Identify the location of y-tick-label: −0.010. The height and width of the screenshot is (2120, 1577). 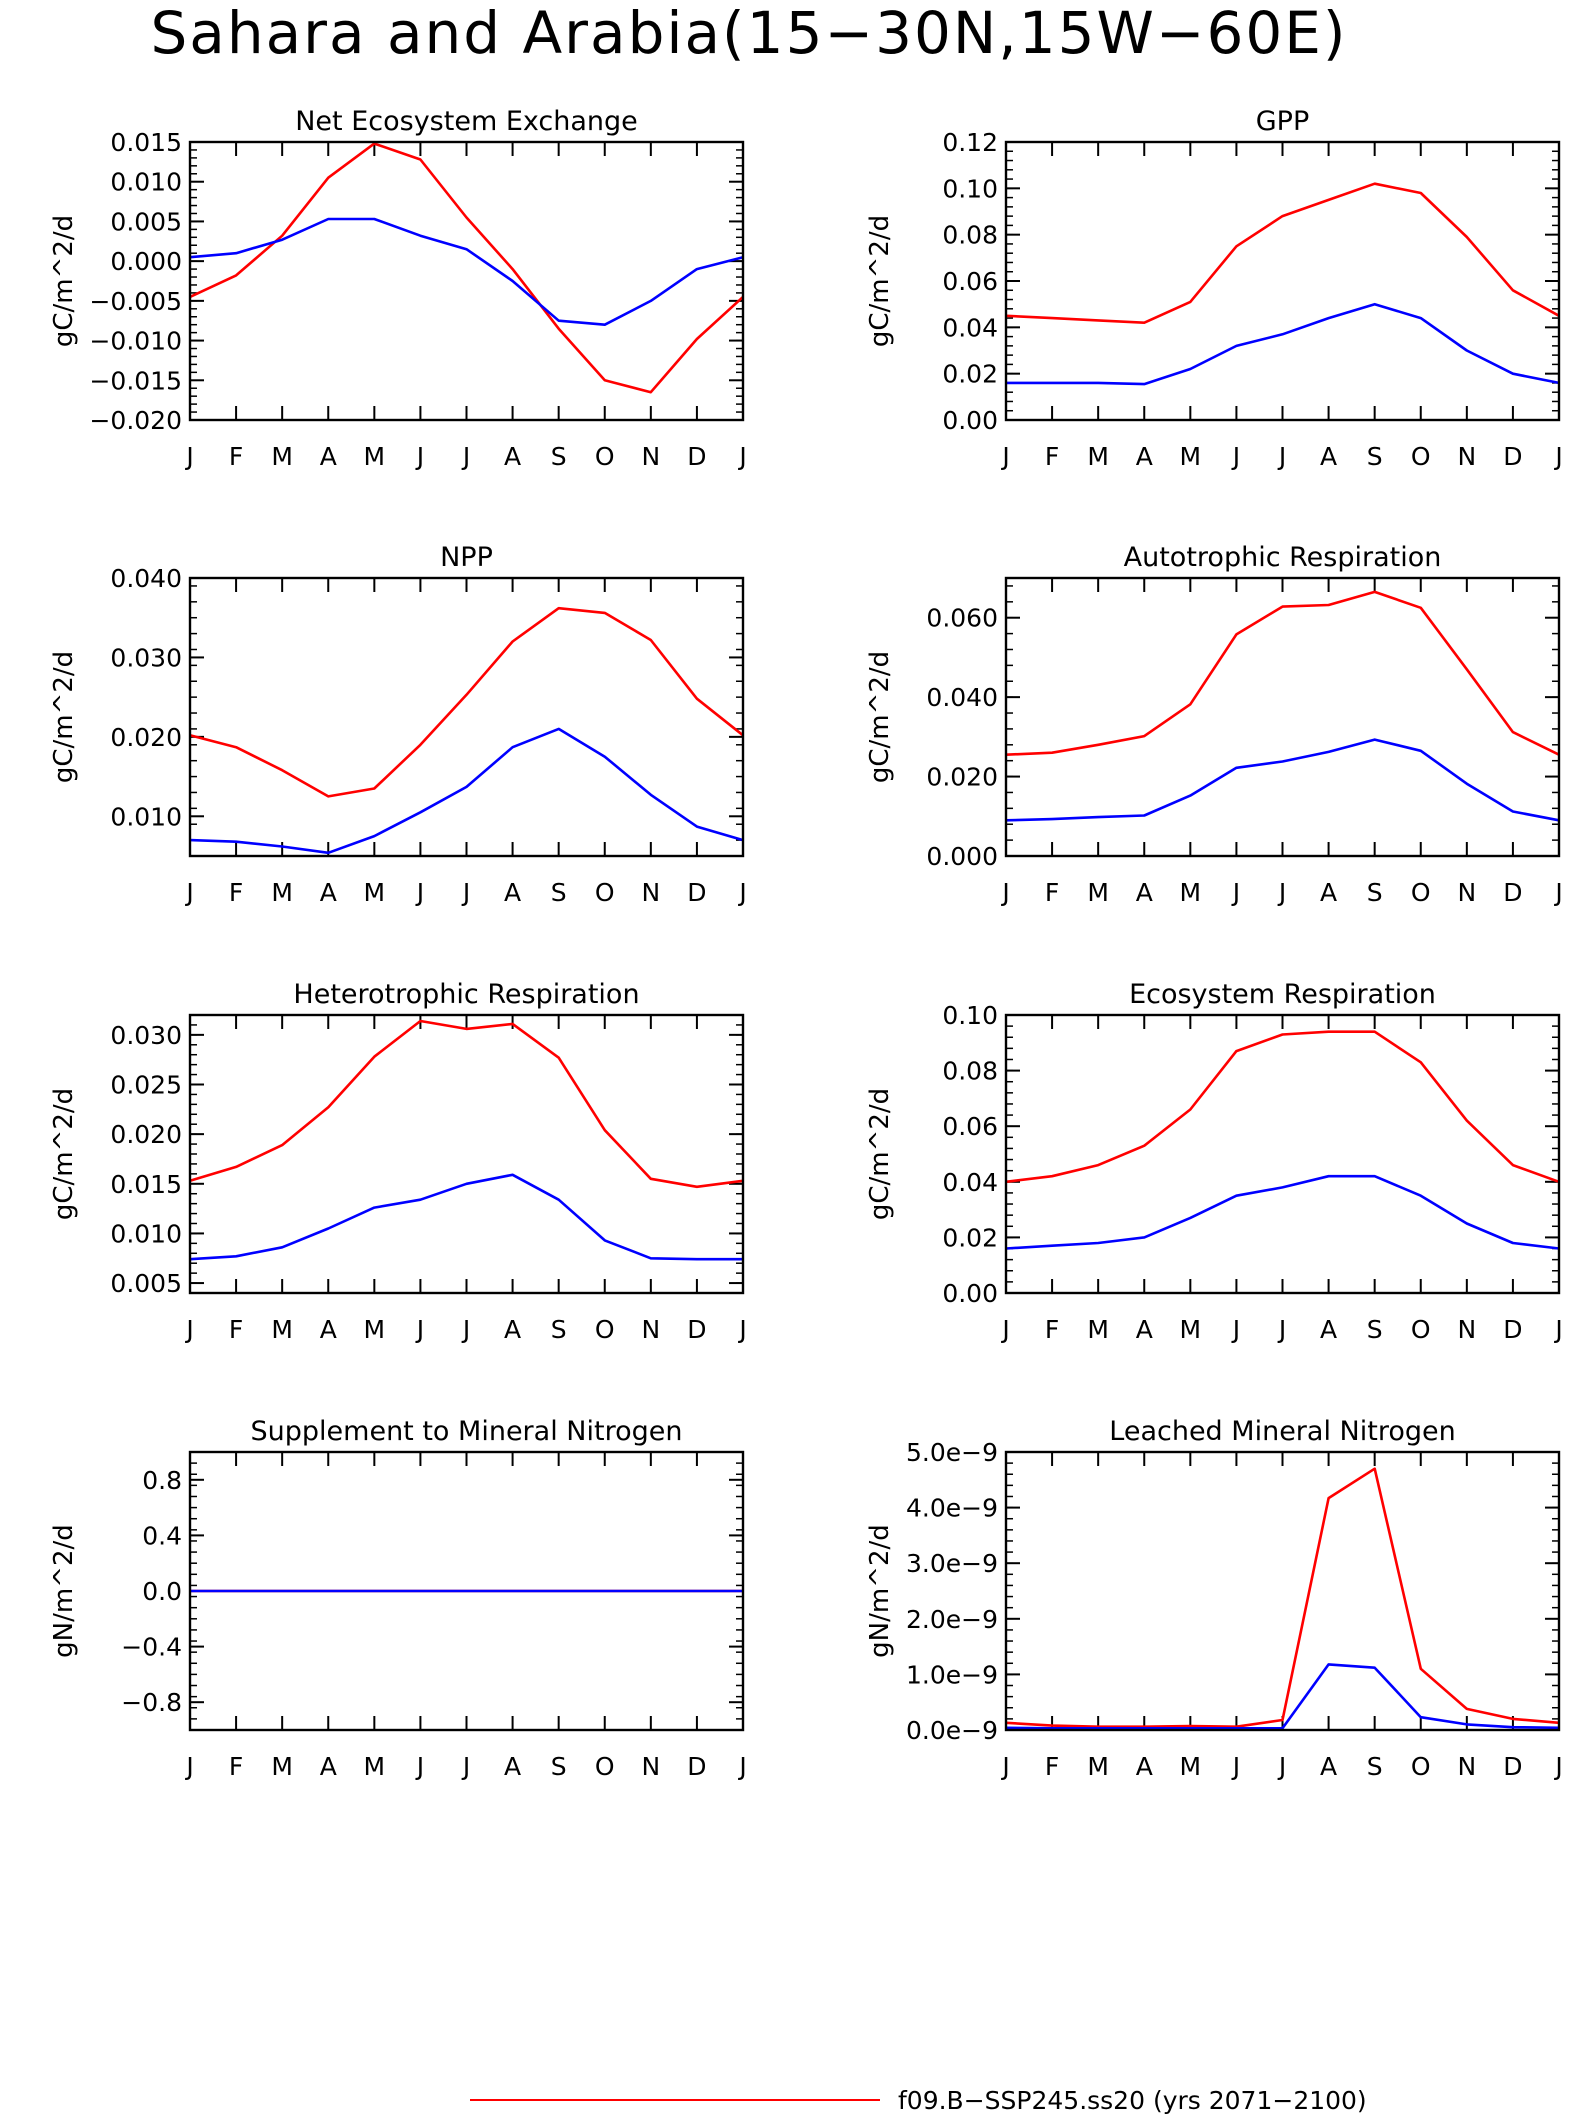
(135, 341).